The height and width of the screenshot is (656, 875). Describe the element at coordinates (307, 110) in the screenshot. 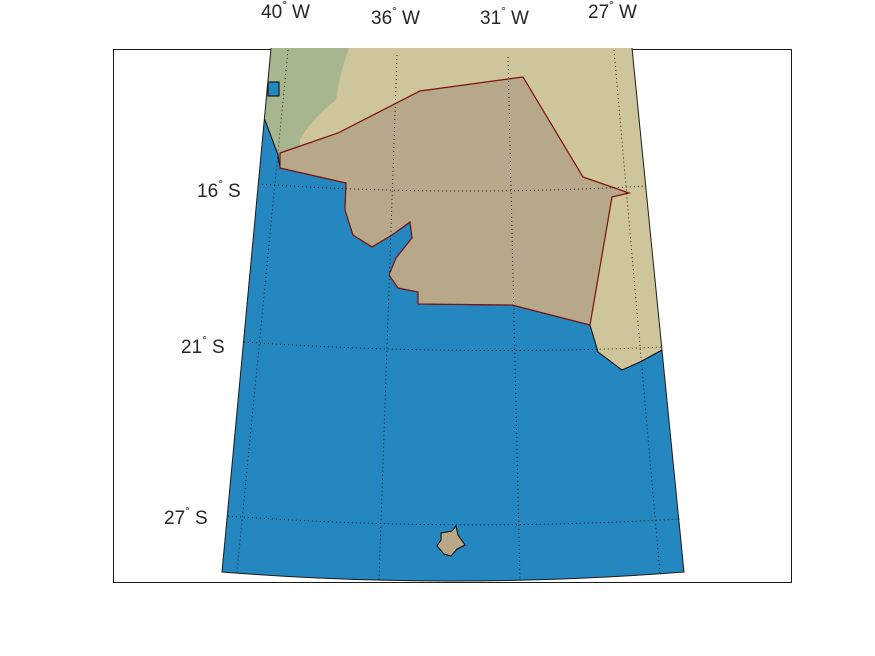

I see `green-land-area` at that location.